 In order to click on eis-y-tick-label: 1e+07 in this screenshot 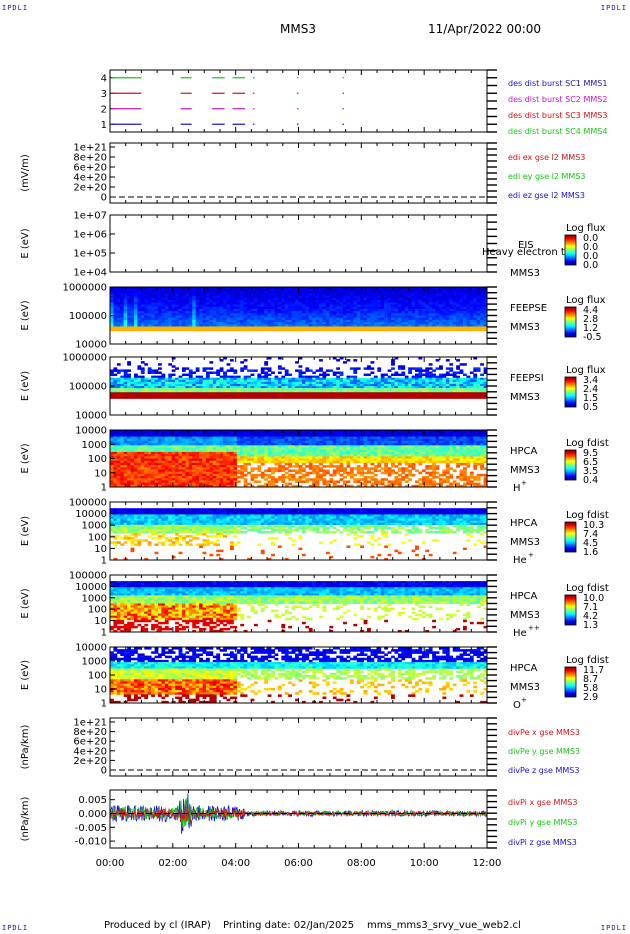, I will do `click(90, 216)`.